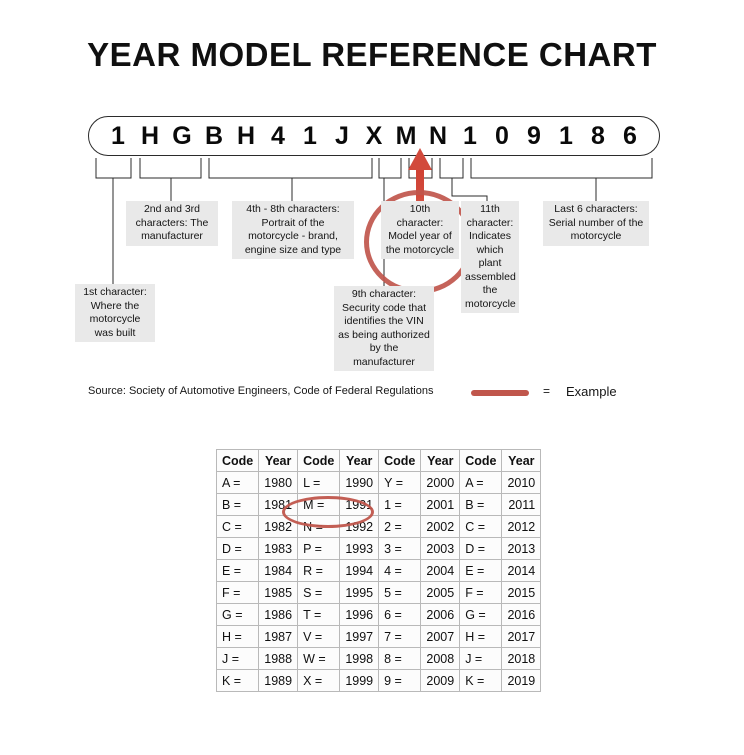  I want to click on vin-char-15: 1, so click(566, 136).